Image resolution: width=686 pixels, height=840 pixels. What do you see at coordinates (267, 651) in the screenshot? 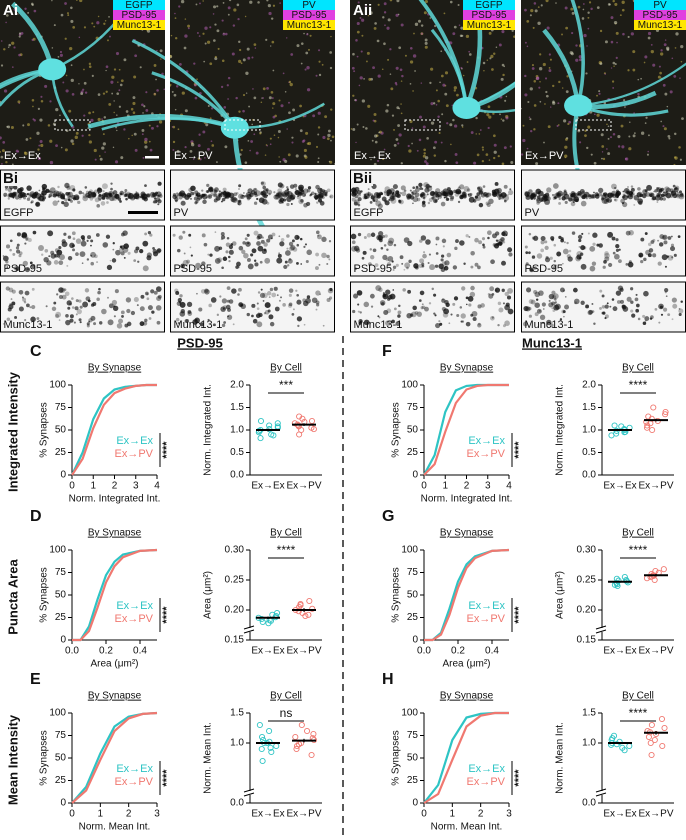
I see `x-tick-label: Ex→Ex` at bounding box center [267, 651].